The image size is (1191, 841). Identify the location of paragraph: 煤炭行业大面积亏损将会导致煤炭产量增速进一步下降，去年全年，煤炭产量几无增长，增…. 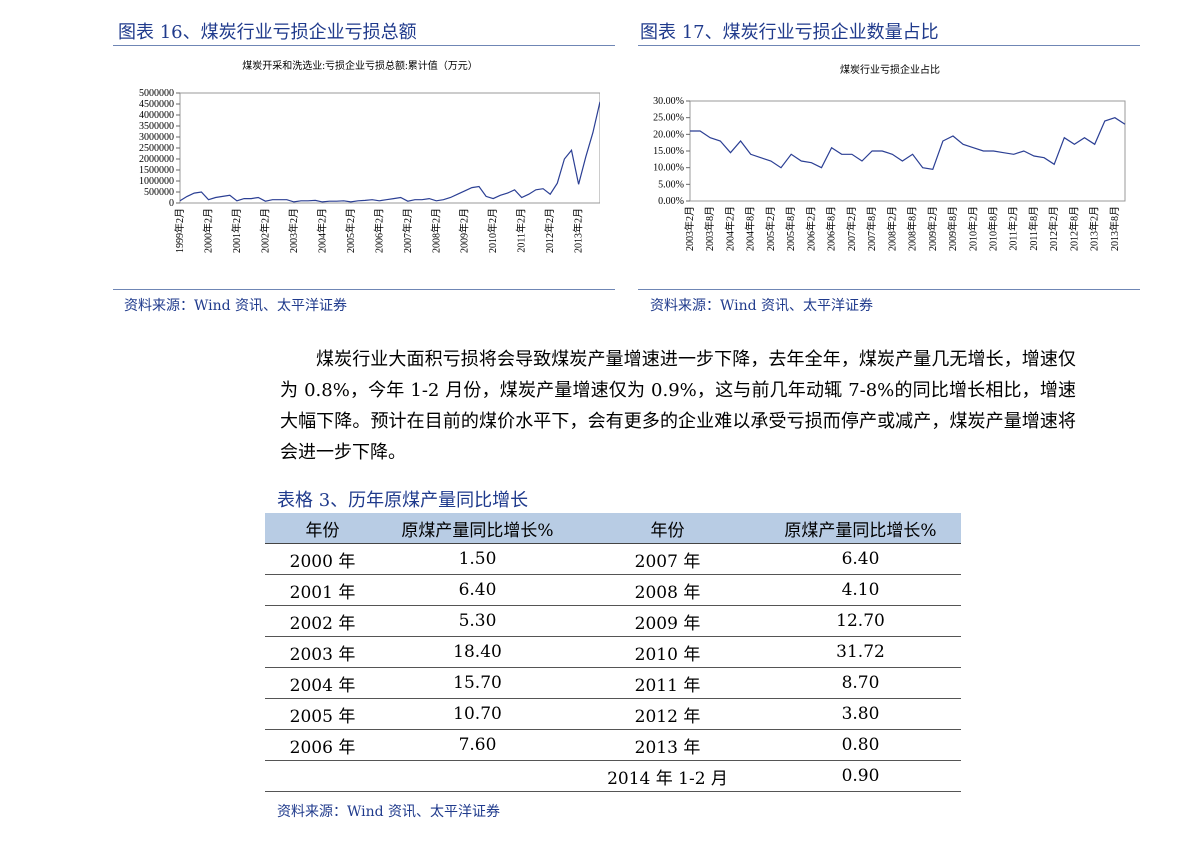
(678, 406).